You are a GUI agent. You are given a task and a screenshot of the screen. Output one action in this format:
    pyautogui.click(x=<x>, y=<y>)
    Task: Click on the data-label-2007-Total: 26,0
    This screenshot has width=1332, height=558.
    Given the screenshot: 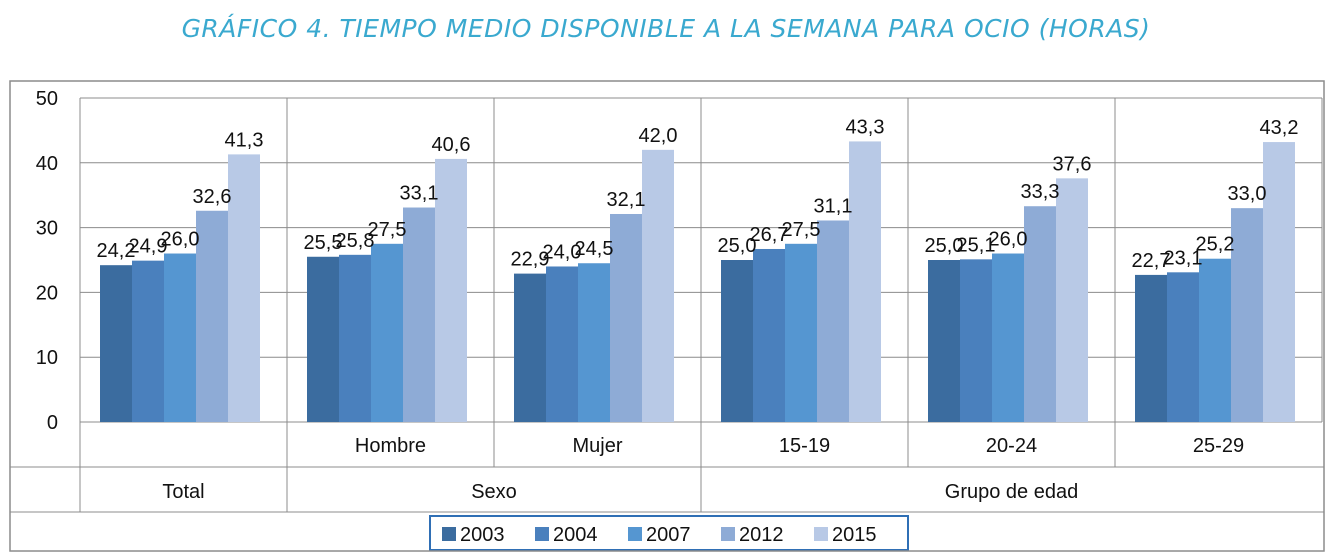 What is the action you would take?
    pyautogui.click(x=180, y=240)
    